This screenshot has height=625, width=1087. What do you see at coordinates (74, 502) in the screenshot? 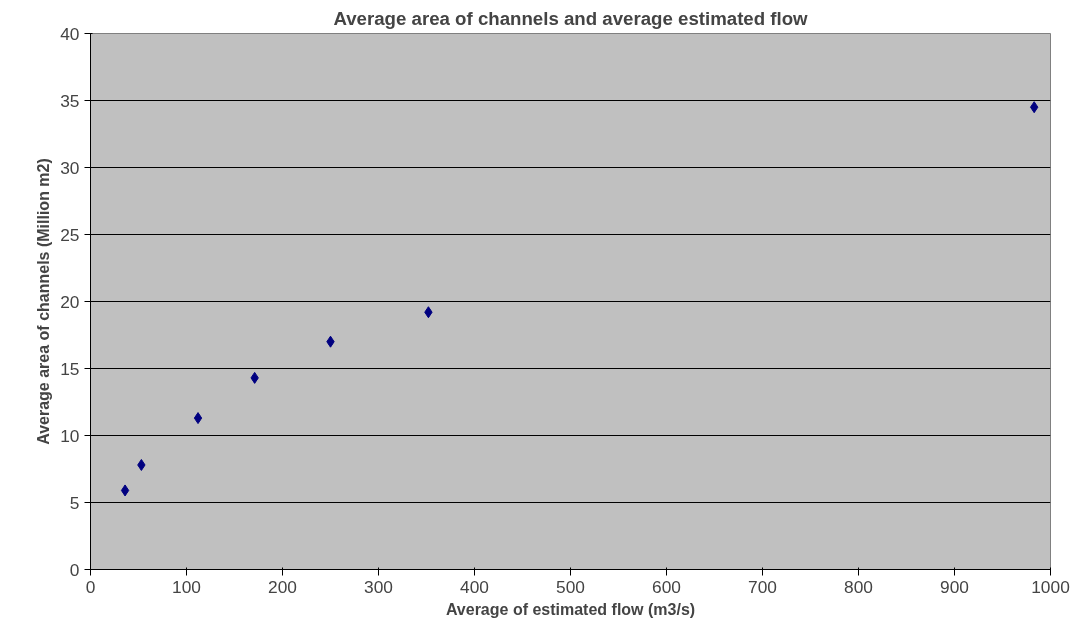
I see `y-tick-label: 5` at bounding box center [74, 502].